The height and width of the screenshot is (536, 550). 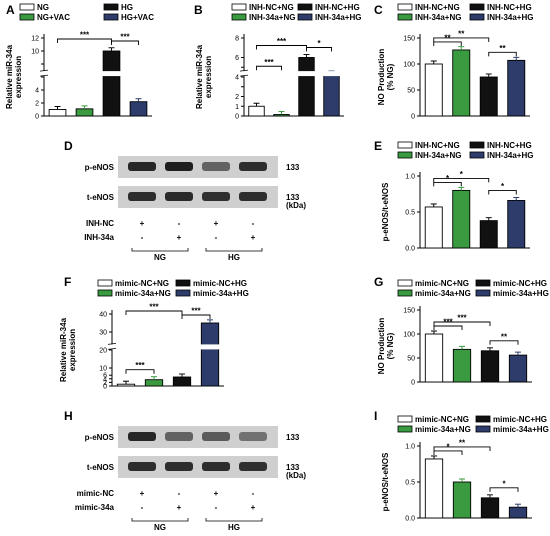 I want to click on y-tick-label: 0, so click(x=37, y=117).